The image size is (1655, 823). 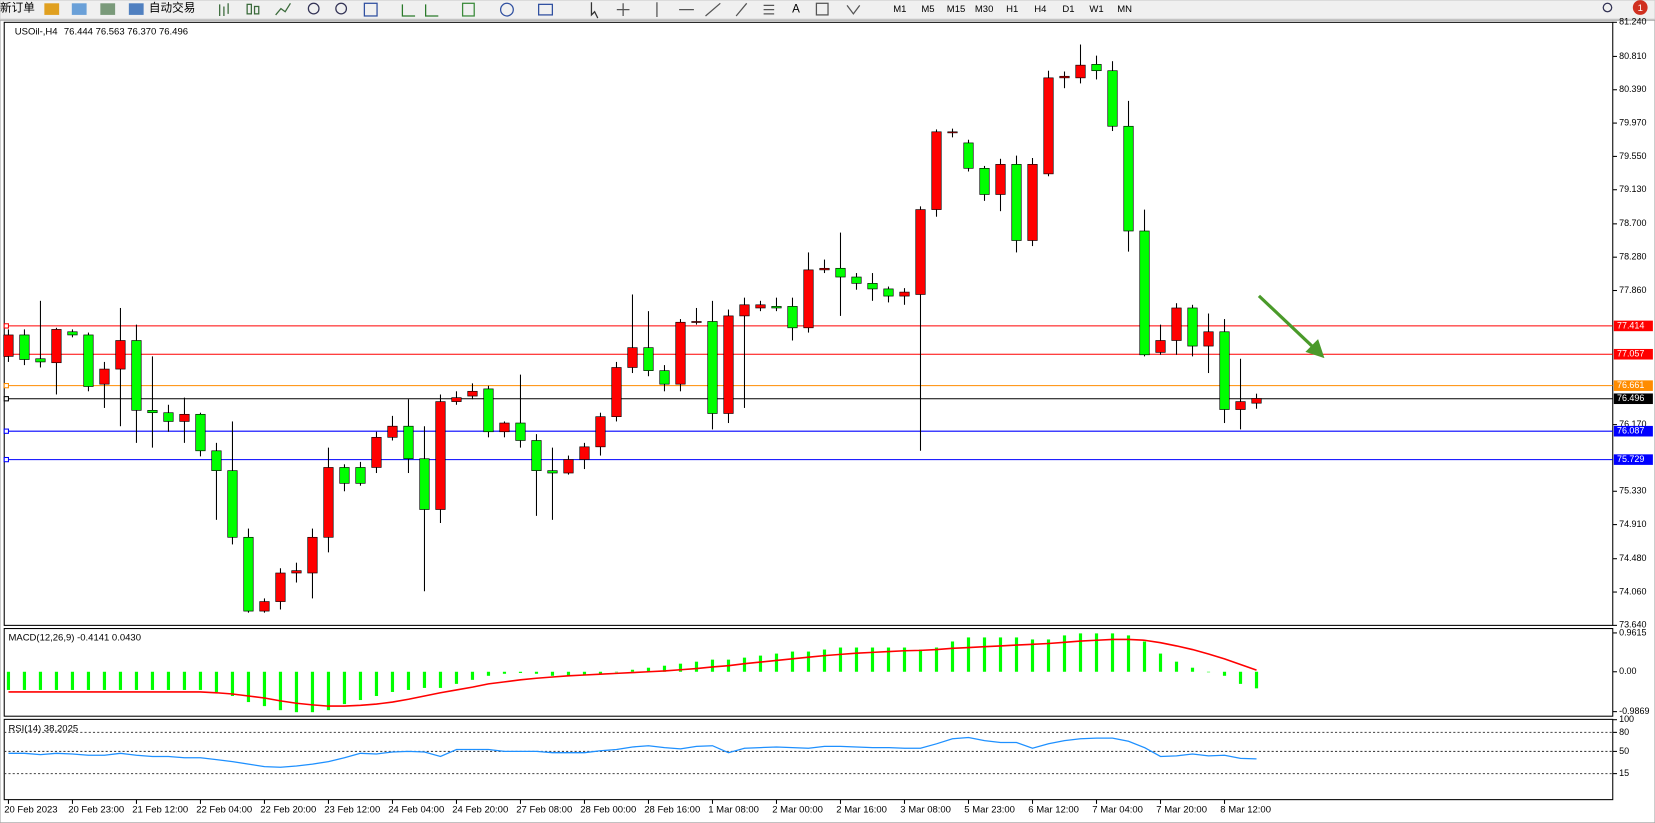 What do you see at coordinates (1012, 9) in the screenshot?
I see `timeframe-button: H1` at bounding box center [1012, 9].